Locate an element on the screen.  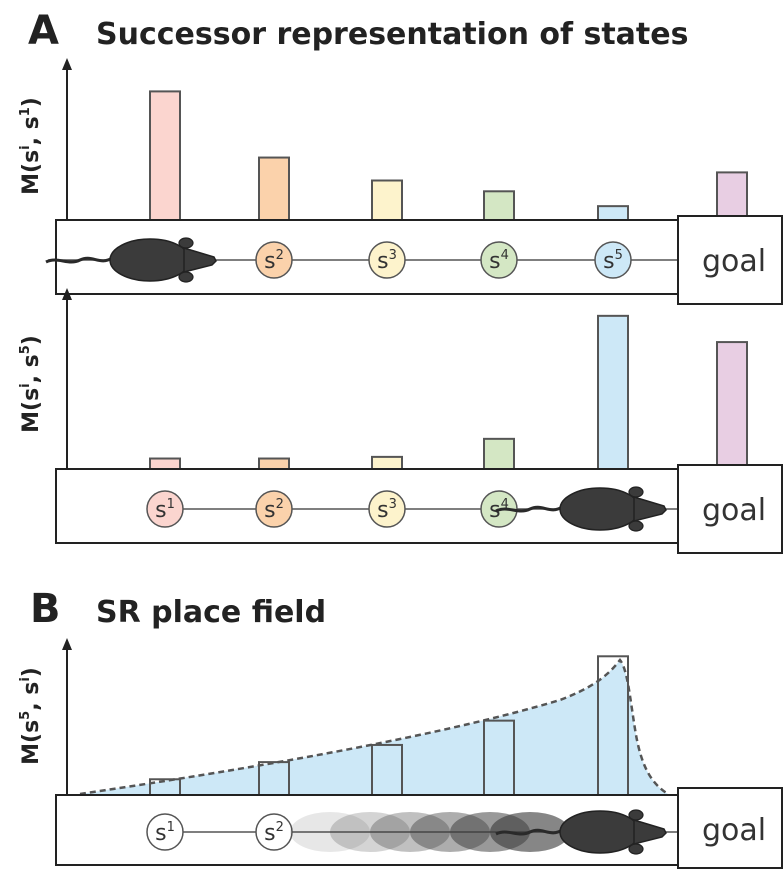
place-field-curve is located at coordinates (374, 726).